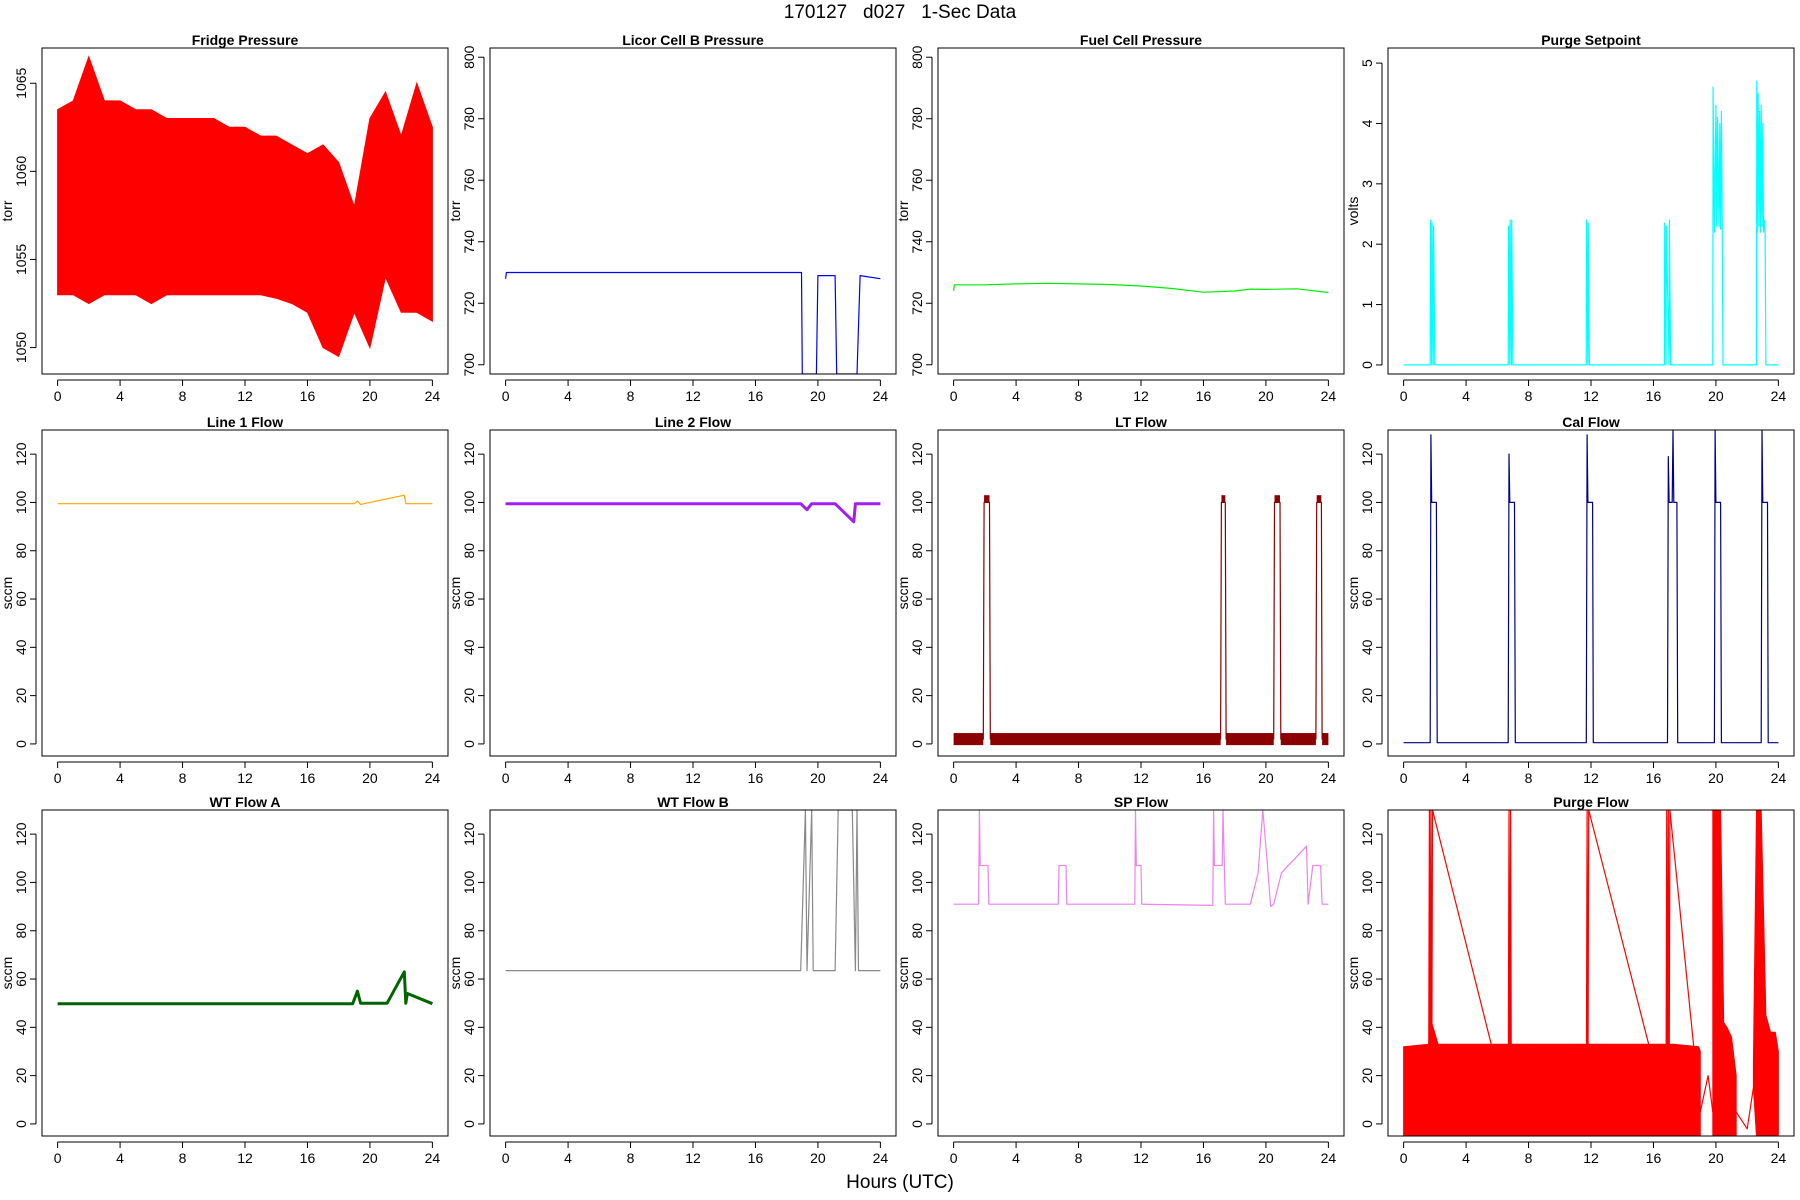  What do you see at coordinates (370, 396) in the screenshot?
I see `x-tick-label-fridge-pressure: 20` at bounding box center [370, 396].